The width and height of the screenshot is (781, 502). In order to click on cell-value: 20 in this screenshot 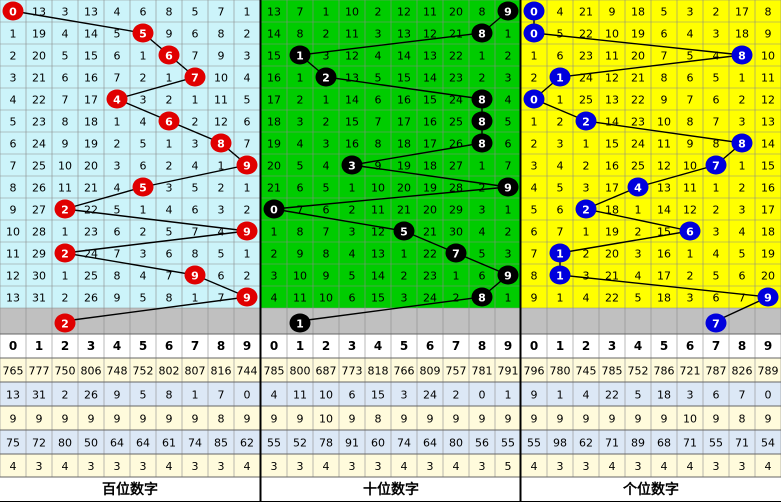, I will do `click(638, 56)`.